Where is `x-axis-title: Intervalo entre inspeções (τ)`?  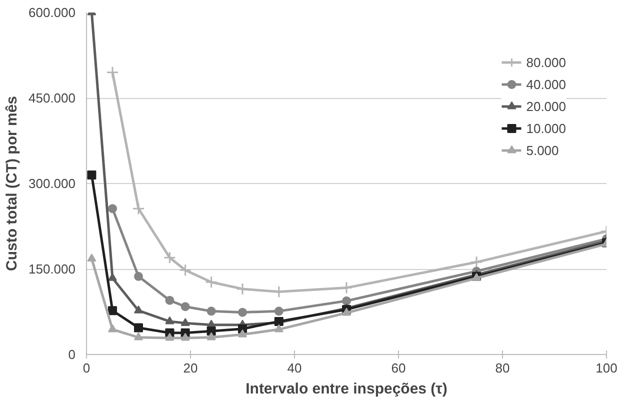
x-axis-title: Intervalo entre inspeções (τ) is located at coordinates (347, 389).